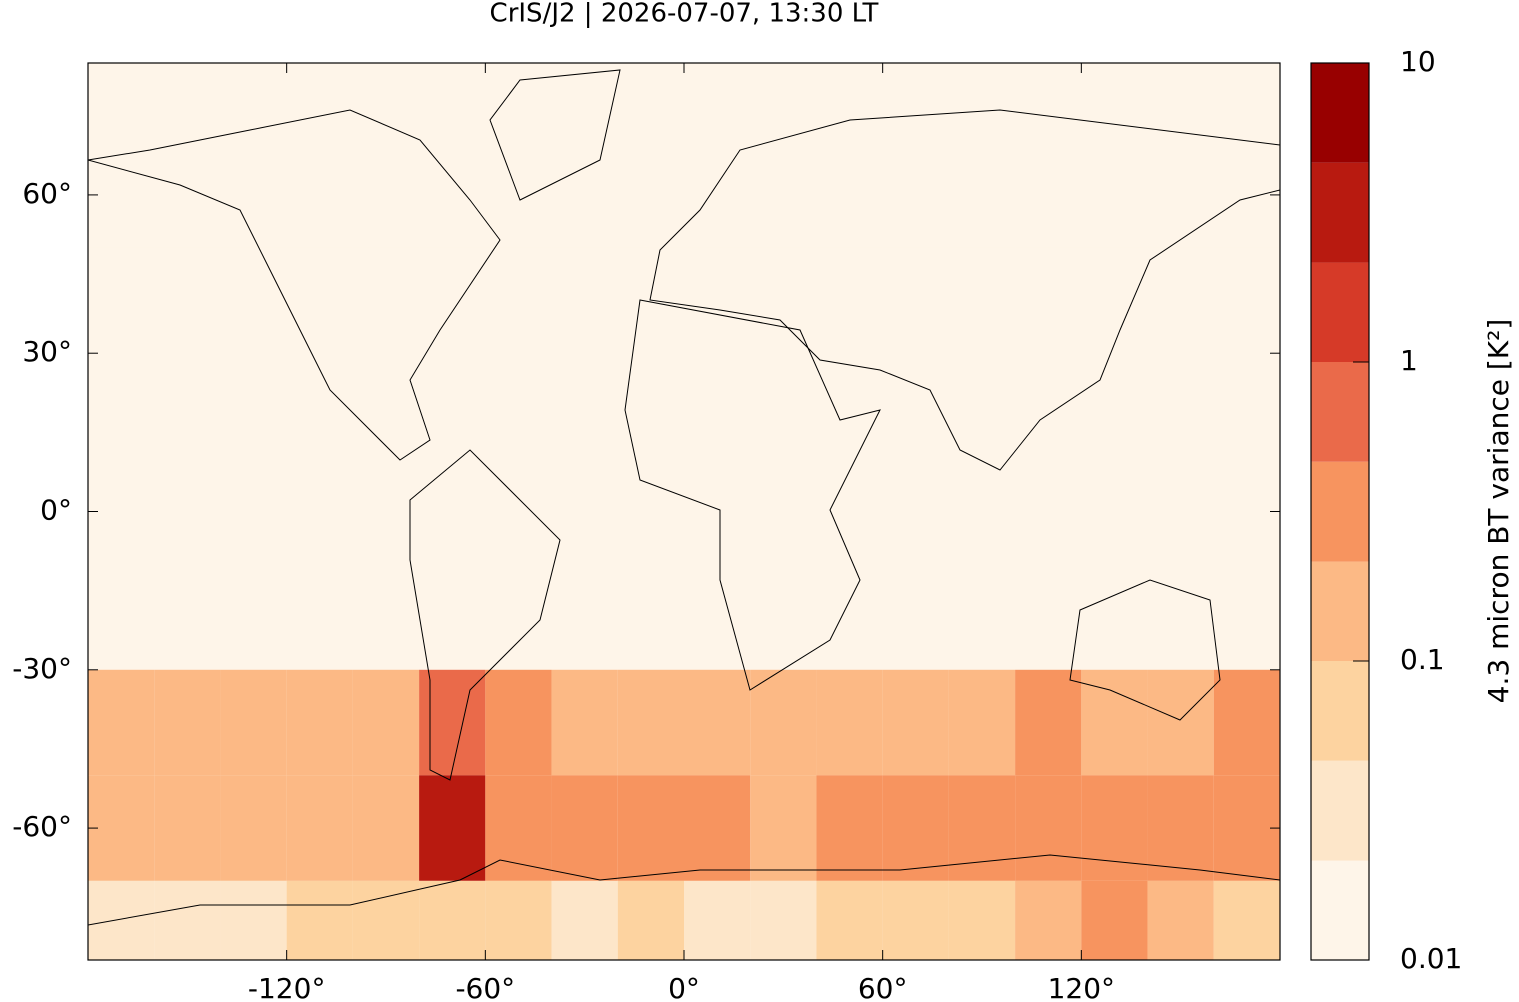  What do you see at coordinates (287, 987) in the screenshot?
I see `x-tick-label: -120°` at bounding box center [287, 987].